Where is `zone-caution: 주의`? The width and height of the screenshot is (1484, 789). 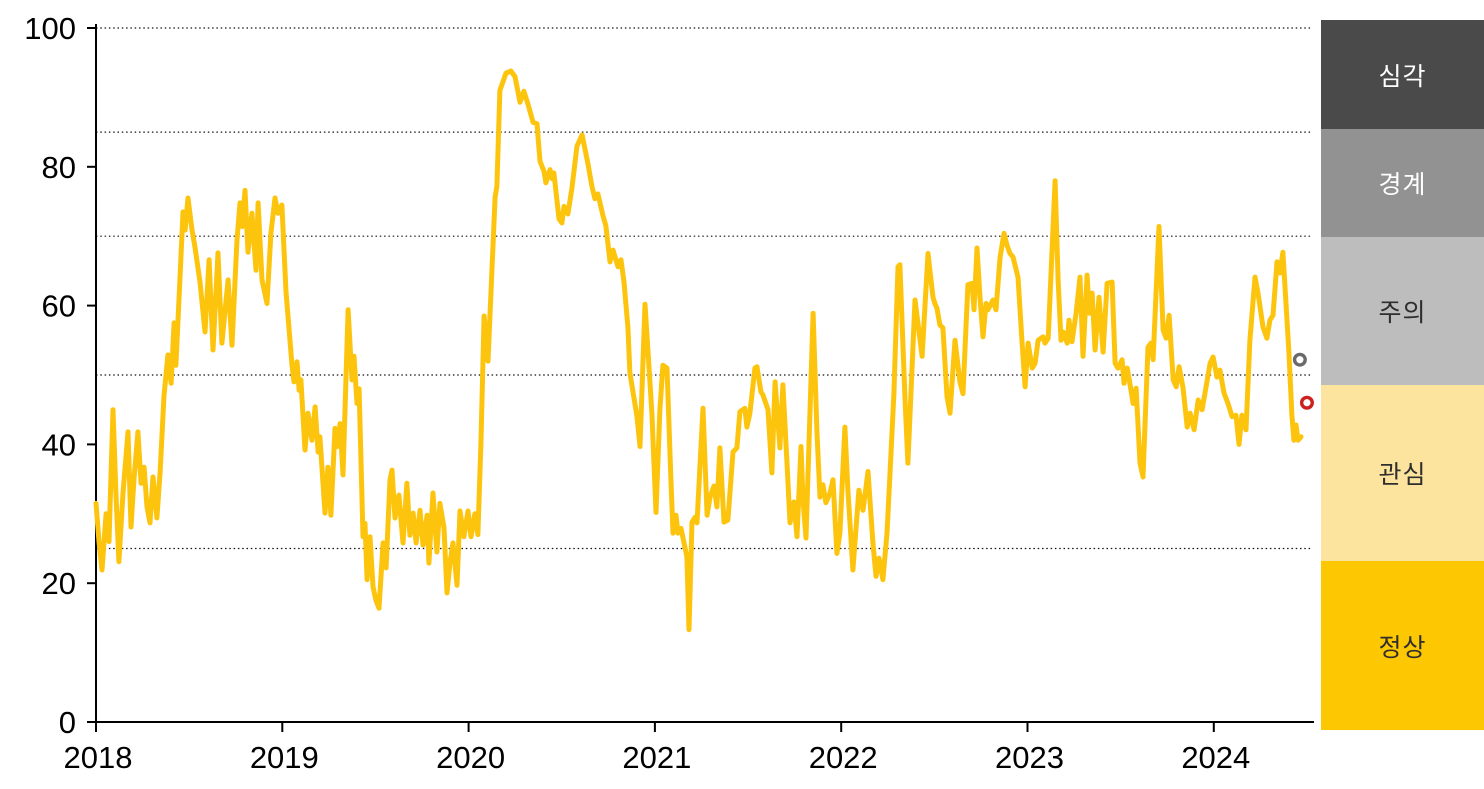 zone-caution: 주의 is located at coordinates (1402, 311).